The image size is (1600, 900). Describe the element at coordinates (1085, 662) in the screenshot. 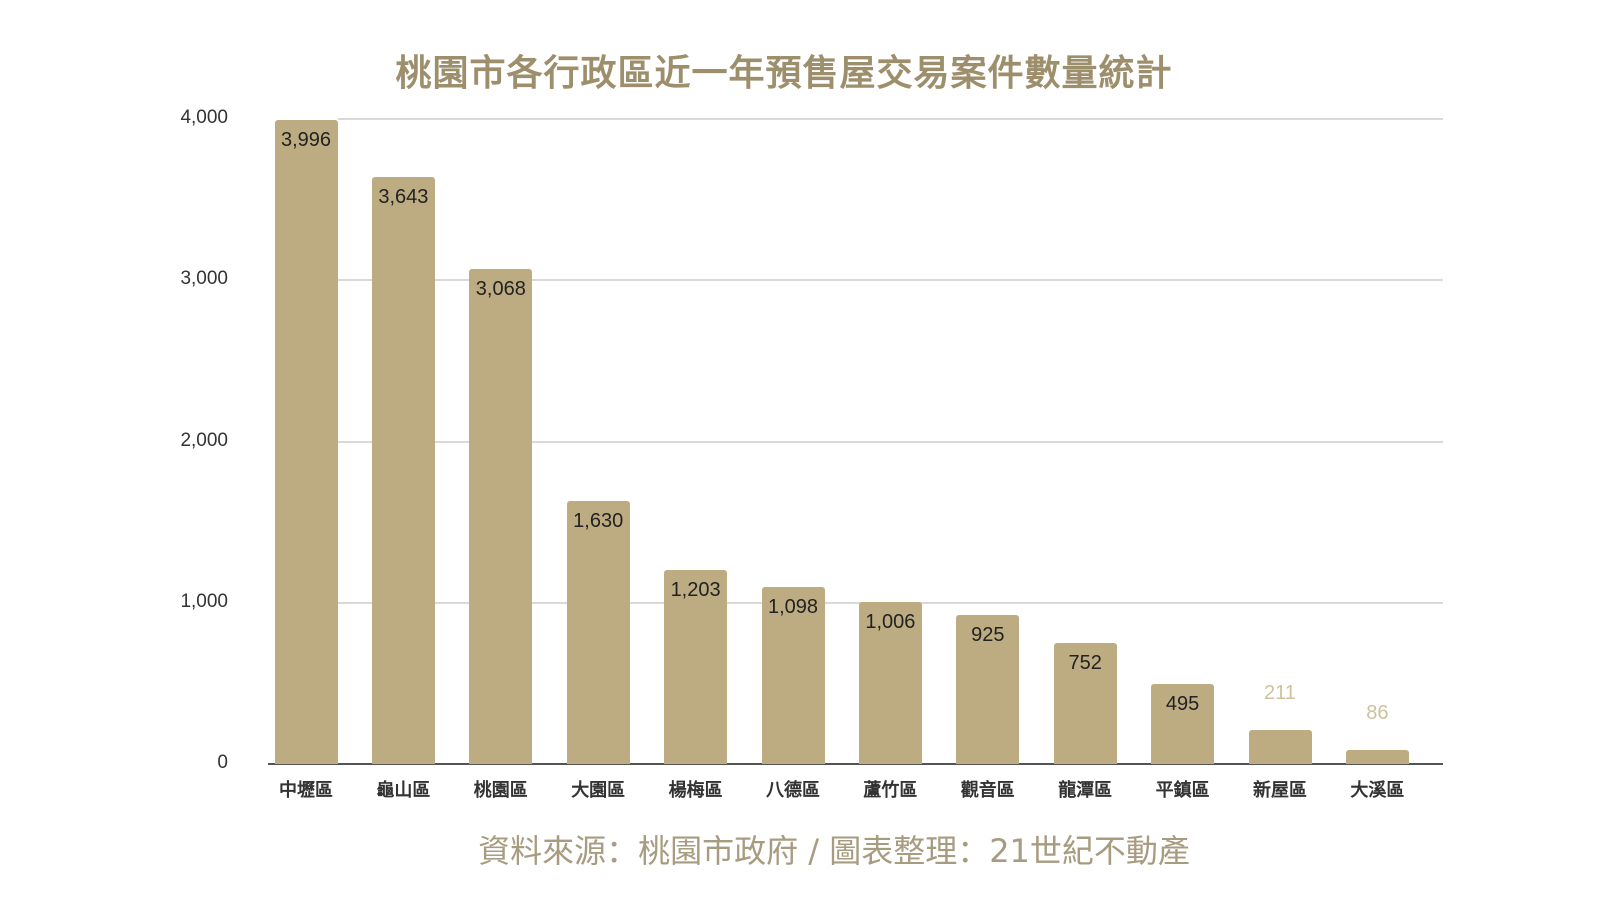

I see `data-label: 752` at that location.